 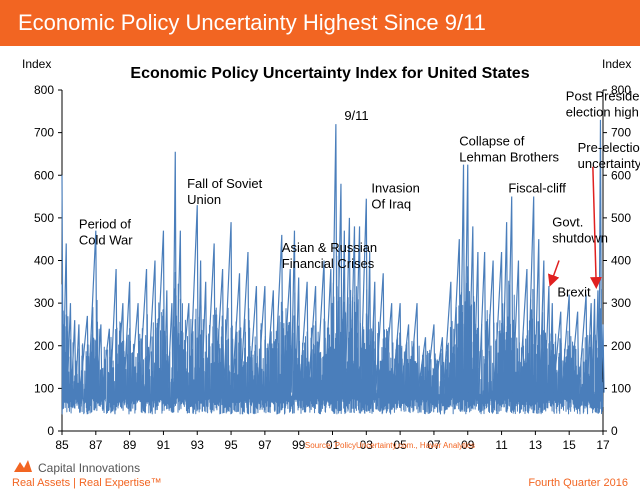 I want to click on x-tick-label: 89, so click(x=130, y=445).